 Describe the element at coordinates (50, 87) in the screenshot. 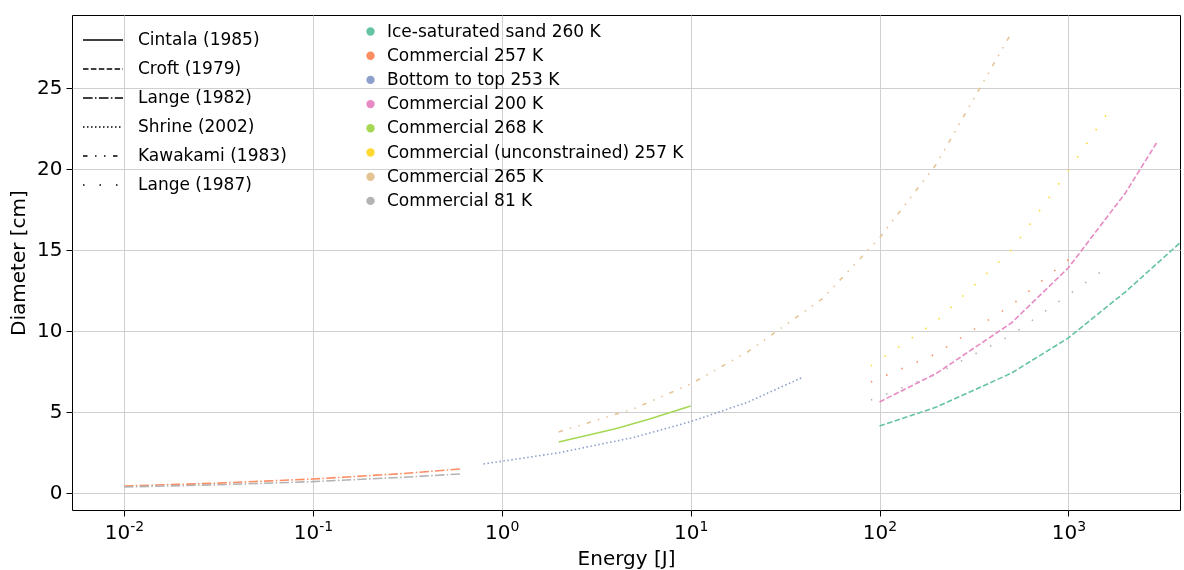

I see `y-tick-label: 25` at that location.